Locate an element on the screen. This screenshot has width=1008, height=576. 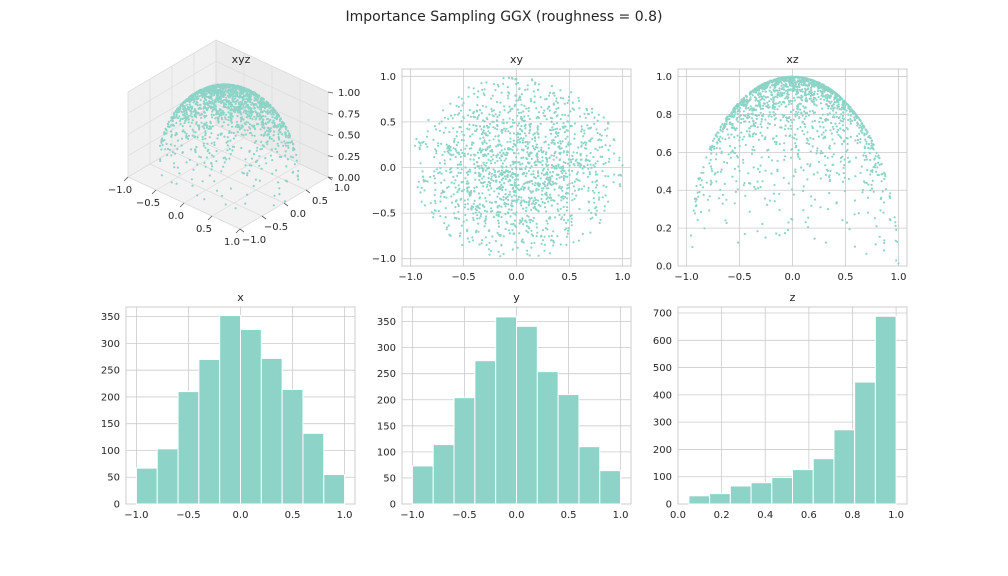
x-tick-label: −1.0 is located at coordinates (412, 515).